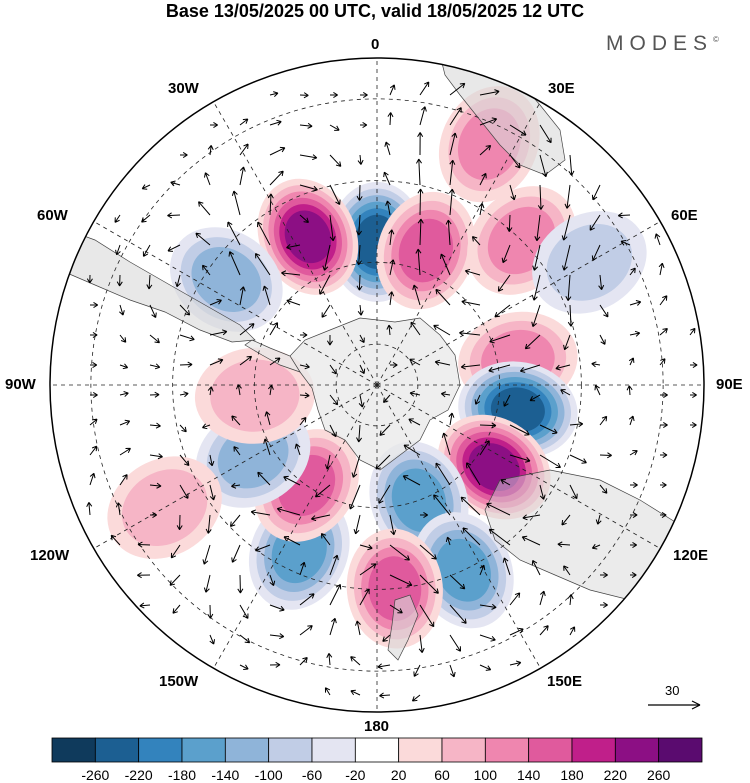 The image size is (750, 783). I want to click on lon-label-90e: 90E, so click(729, 384).